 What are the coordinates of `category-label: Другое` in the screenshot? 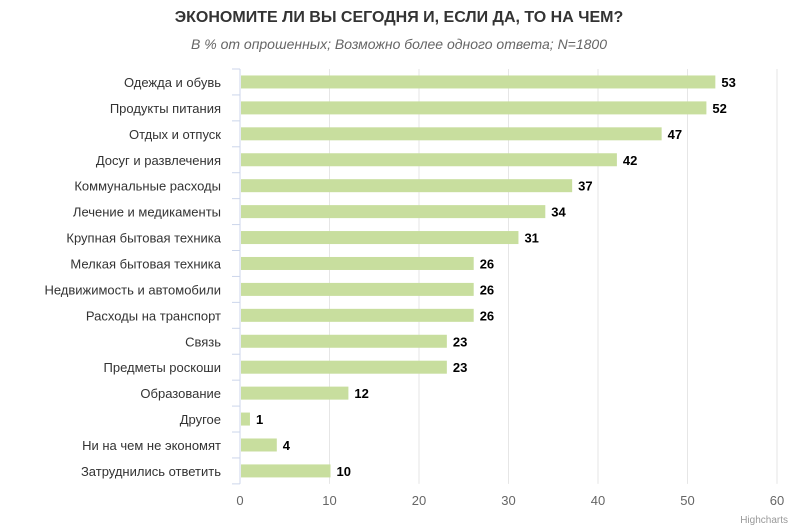 It's located at (200, 419).